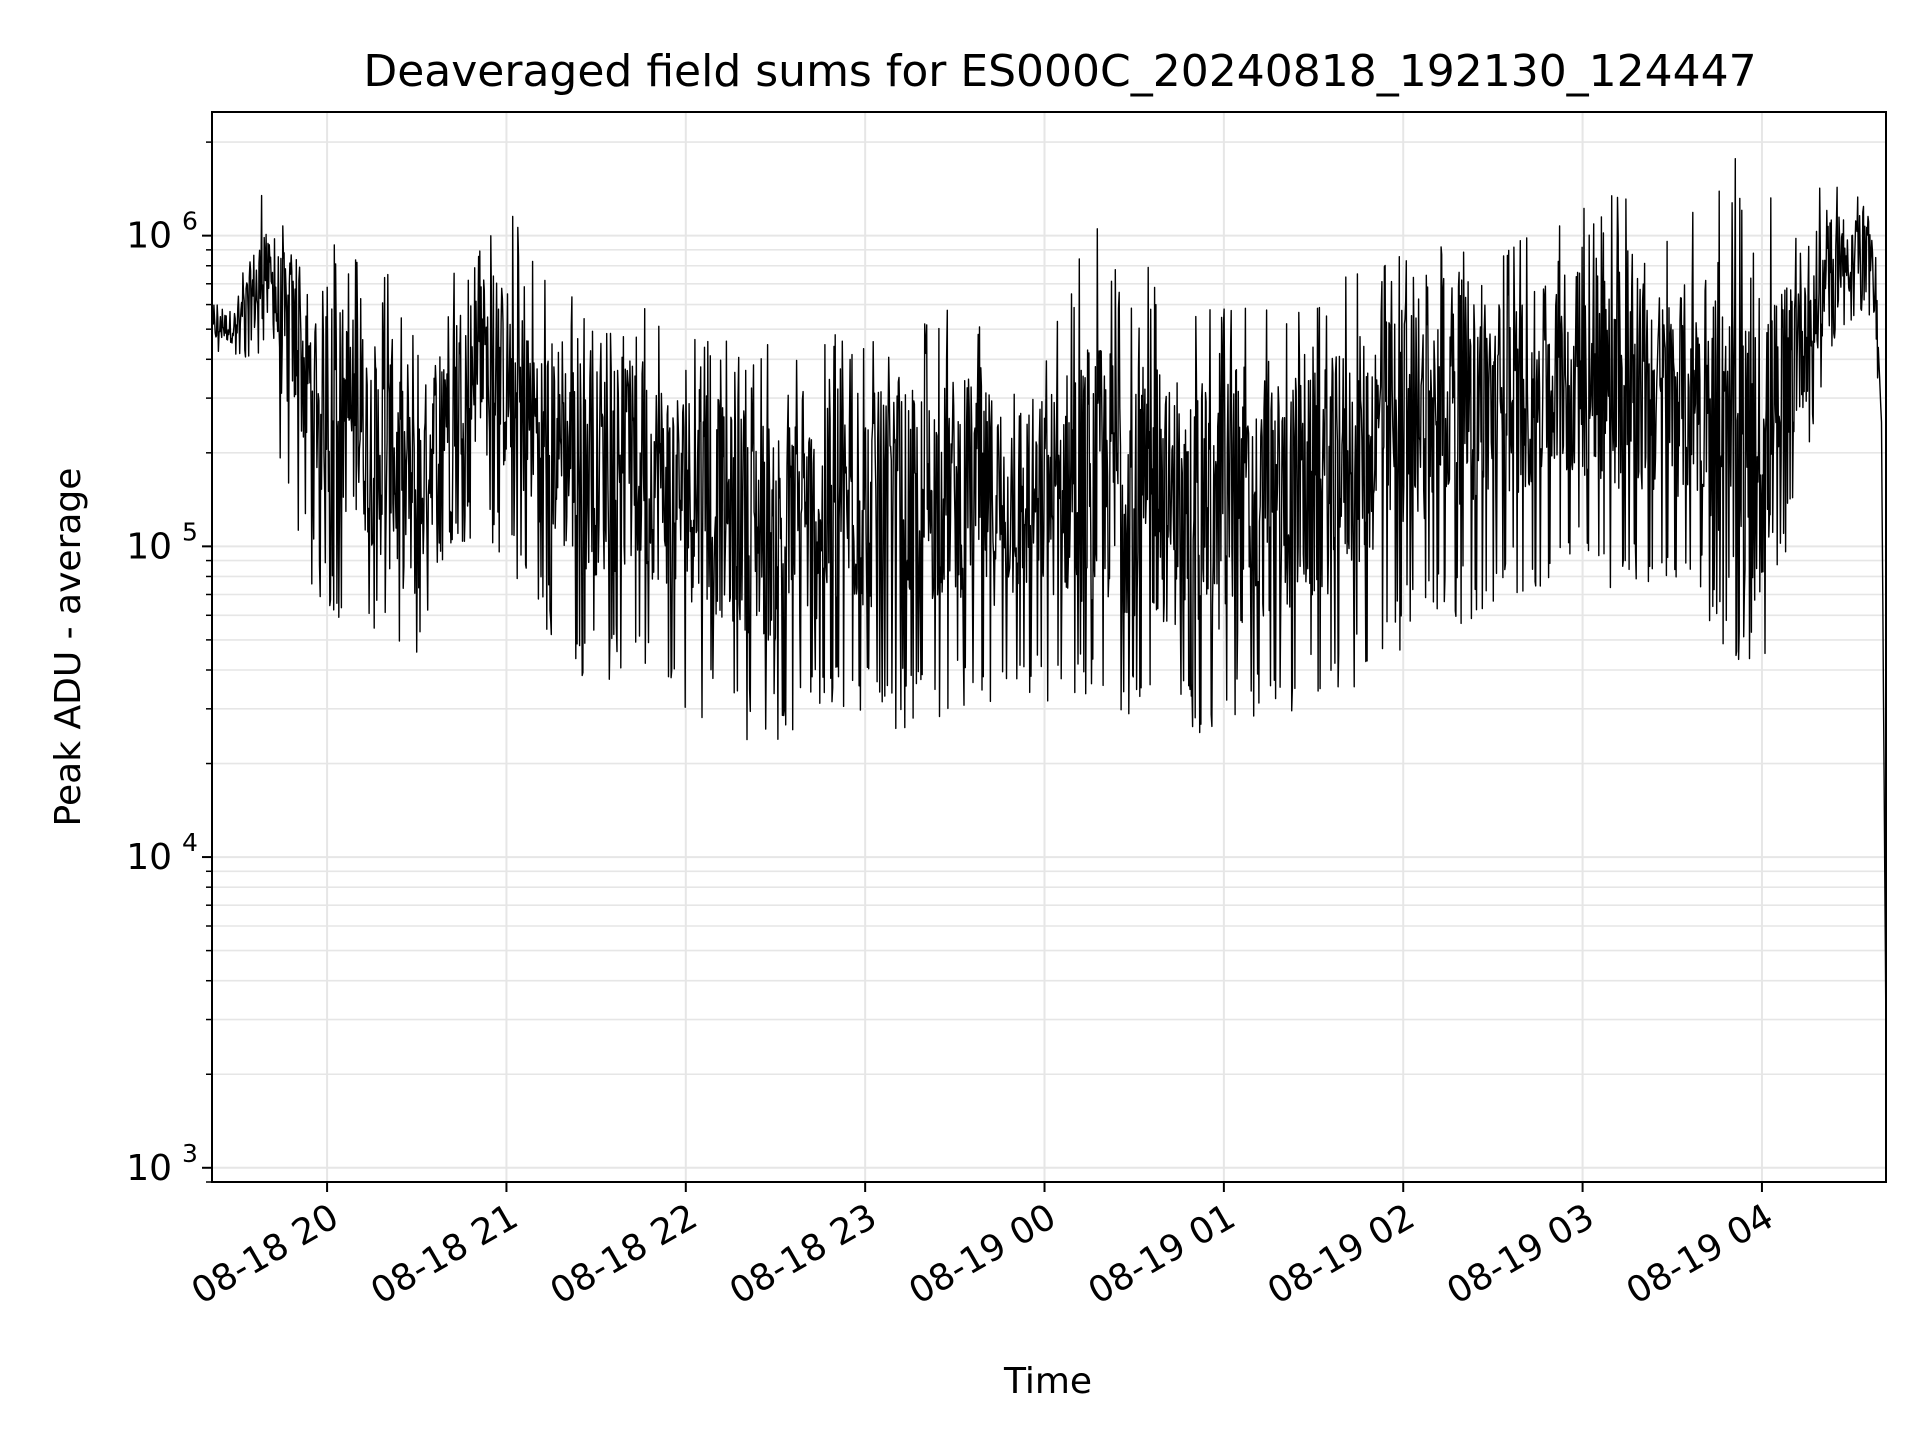 The height and width of the screenshot is (1440, 1920). Describe the element at coordinates (190, 221) in the screenshot. I see `y-tick-exponent: 6` at that location.